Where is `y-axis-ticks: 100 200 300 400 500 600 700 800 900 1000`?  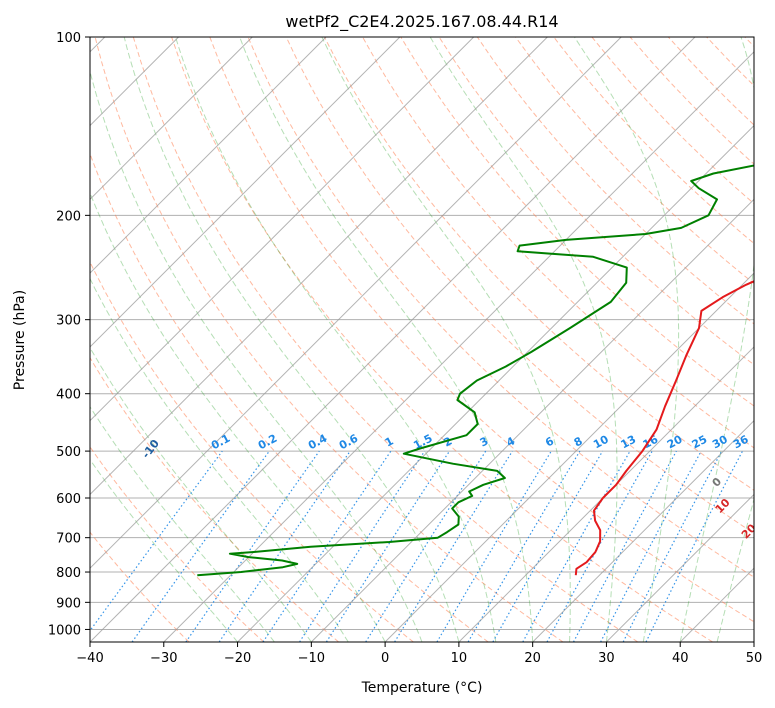 y-axis-ticks: 100 200 300 400 500 600 700 800 900 1000 is located at coordinates (69, 334).